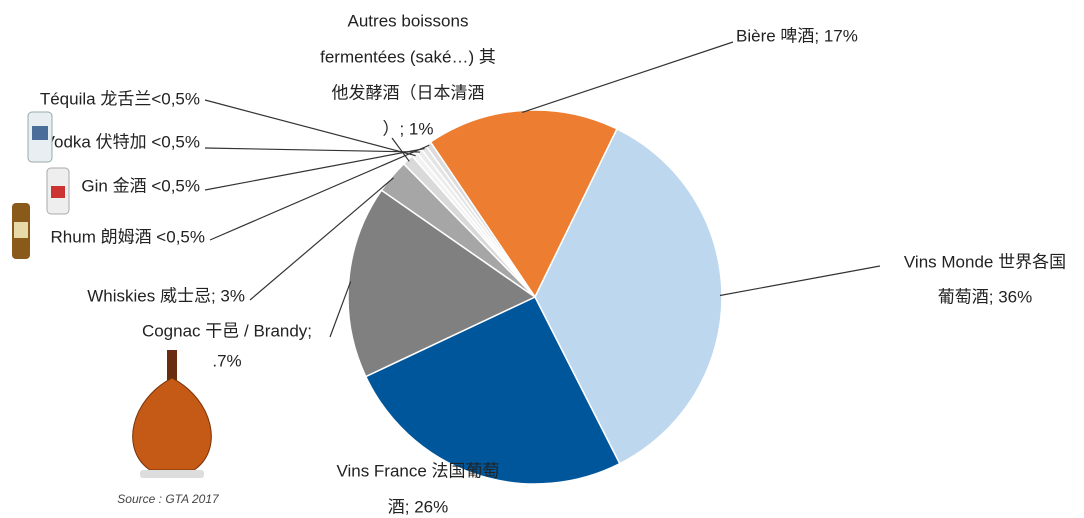  I want to click on slice-label: Gin 金酒 <0,5%, so click(140, 185).